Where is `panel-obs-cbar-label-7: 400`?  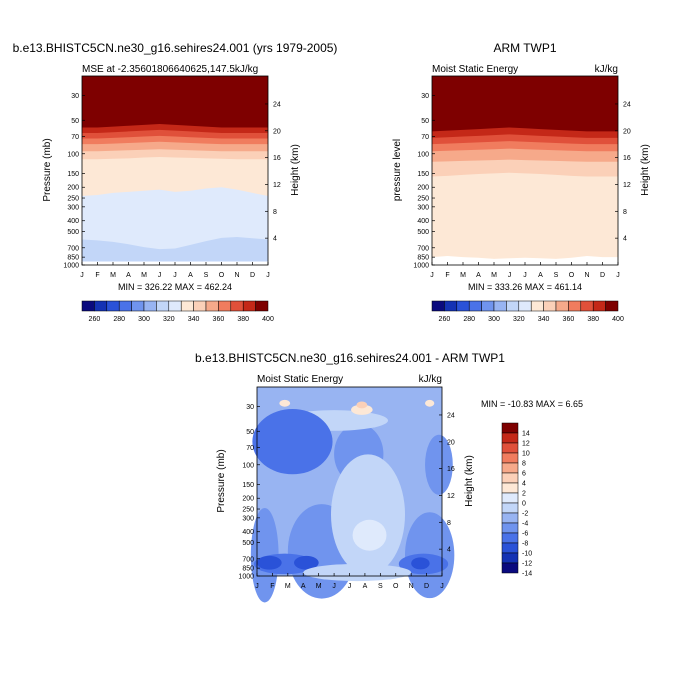 panel-obs-cbar-label-7: 400 is located at coordinates (618, 319).